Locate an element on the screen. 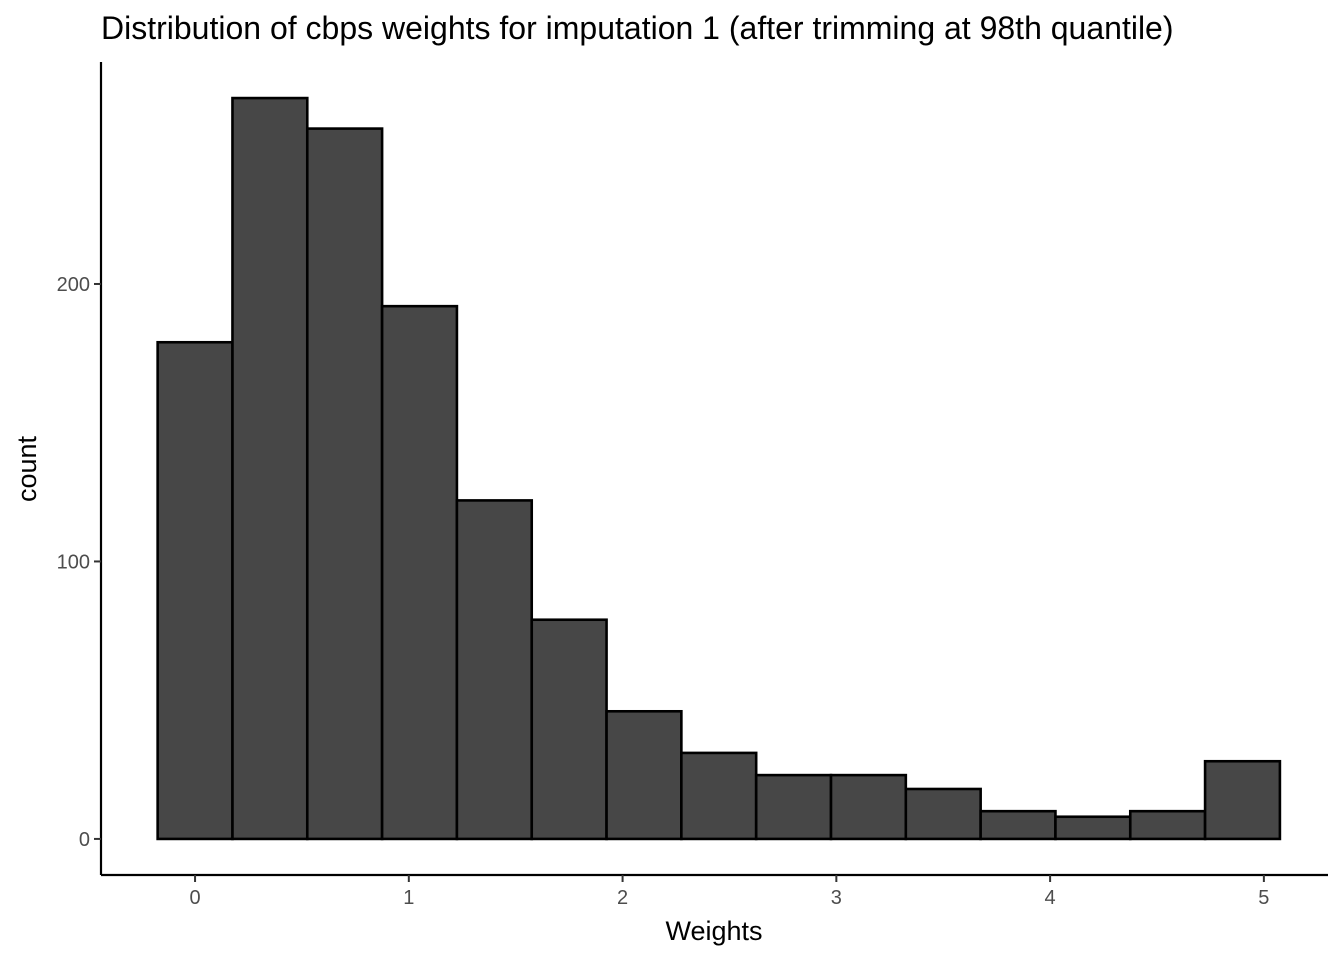 This screenshot has width=1344, height=960. y-axis-ticks: 0 100 200 is located at coordinates (79, 562).